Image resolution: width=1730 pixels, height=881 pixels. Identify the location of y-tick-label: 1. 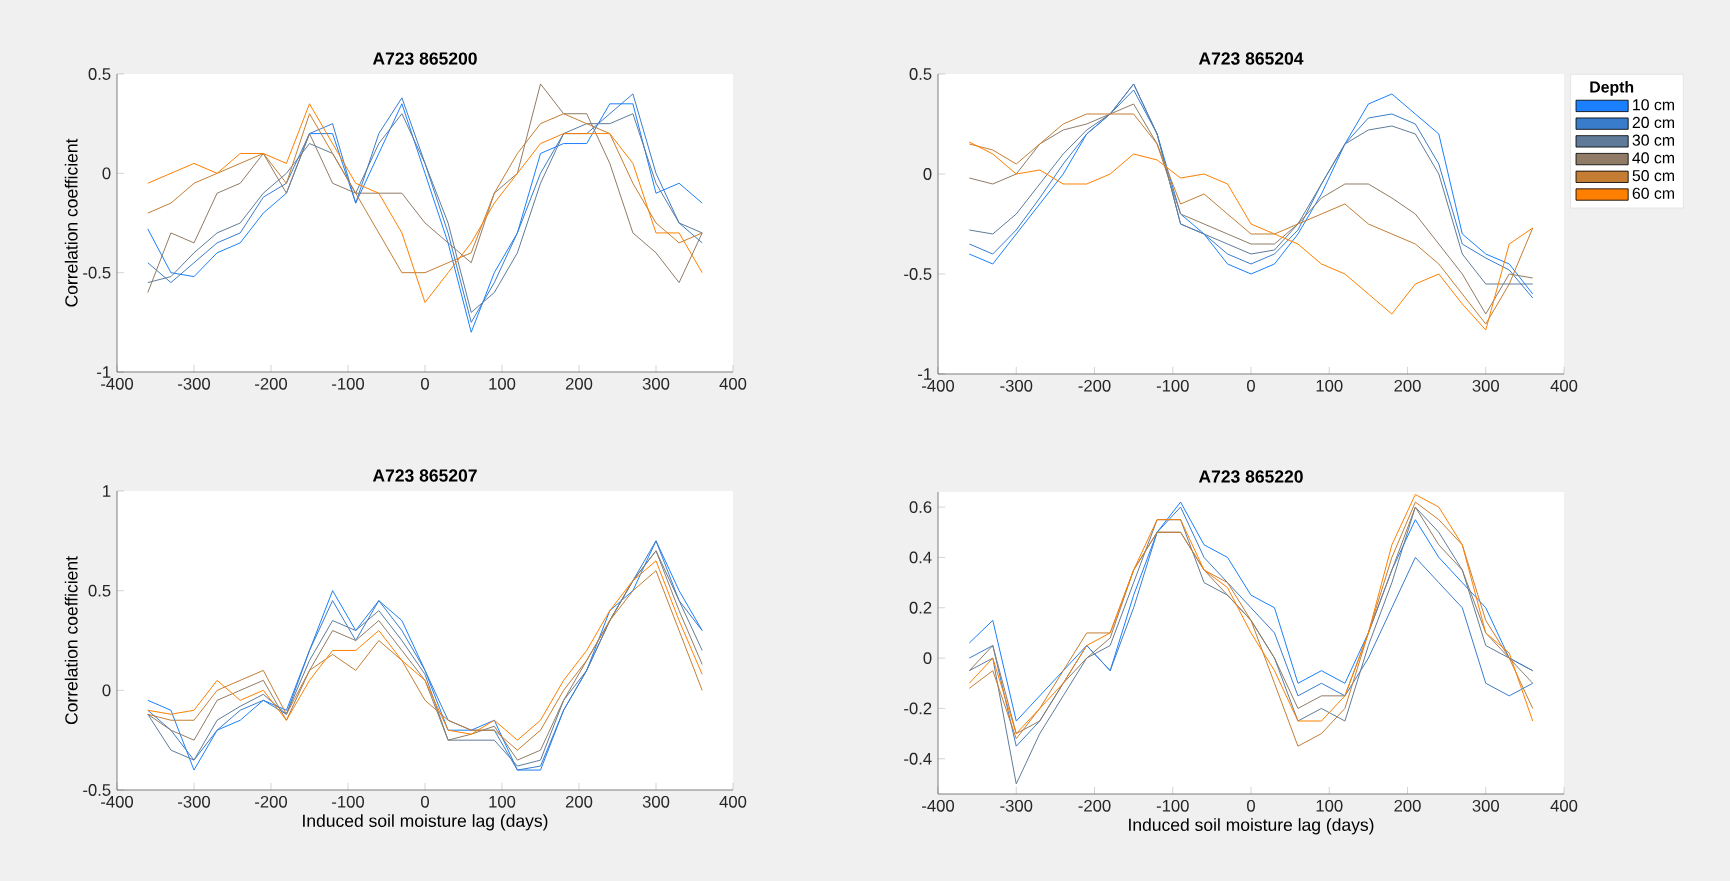
(107, 491).